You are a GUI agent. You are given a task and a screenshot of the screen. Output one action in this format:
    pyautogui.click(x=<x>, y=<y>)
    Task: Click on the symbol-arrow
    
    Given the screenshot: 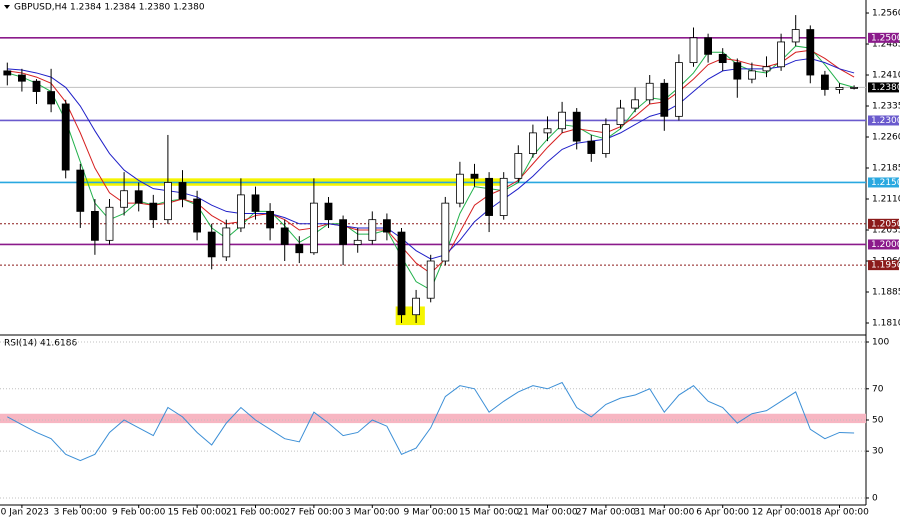 What is the action you would take?
    pyautogui.click(x=7, y=7)
    